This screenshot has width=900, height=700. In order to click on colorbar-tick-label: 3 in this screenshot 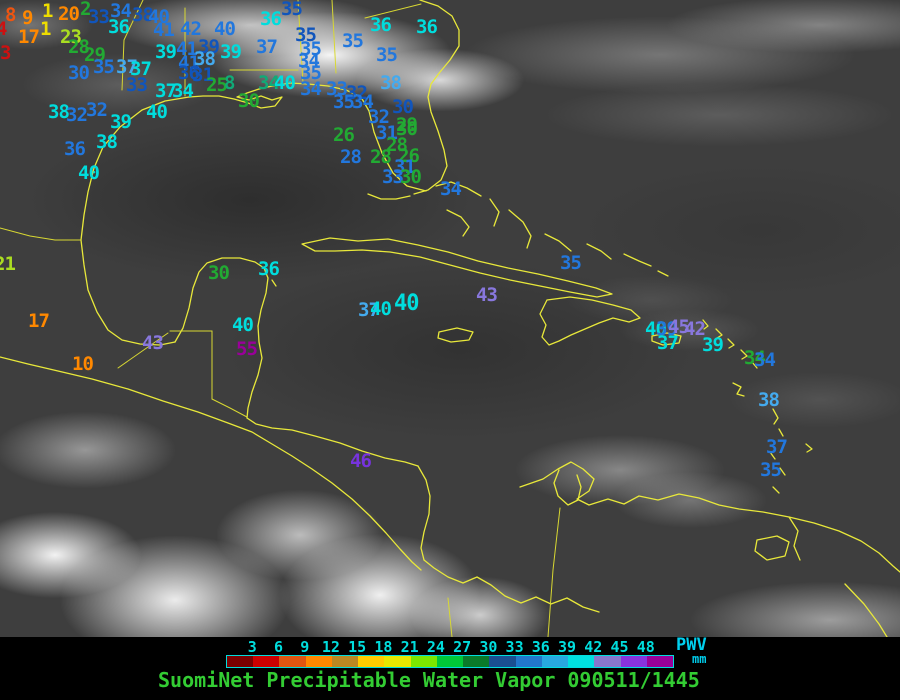, I will do `click(252, 647)`.